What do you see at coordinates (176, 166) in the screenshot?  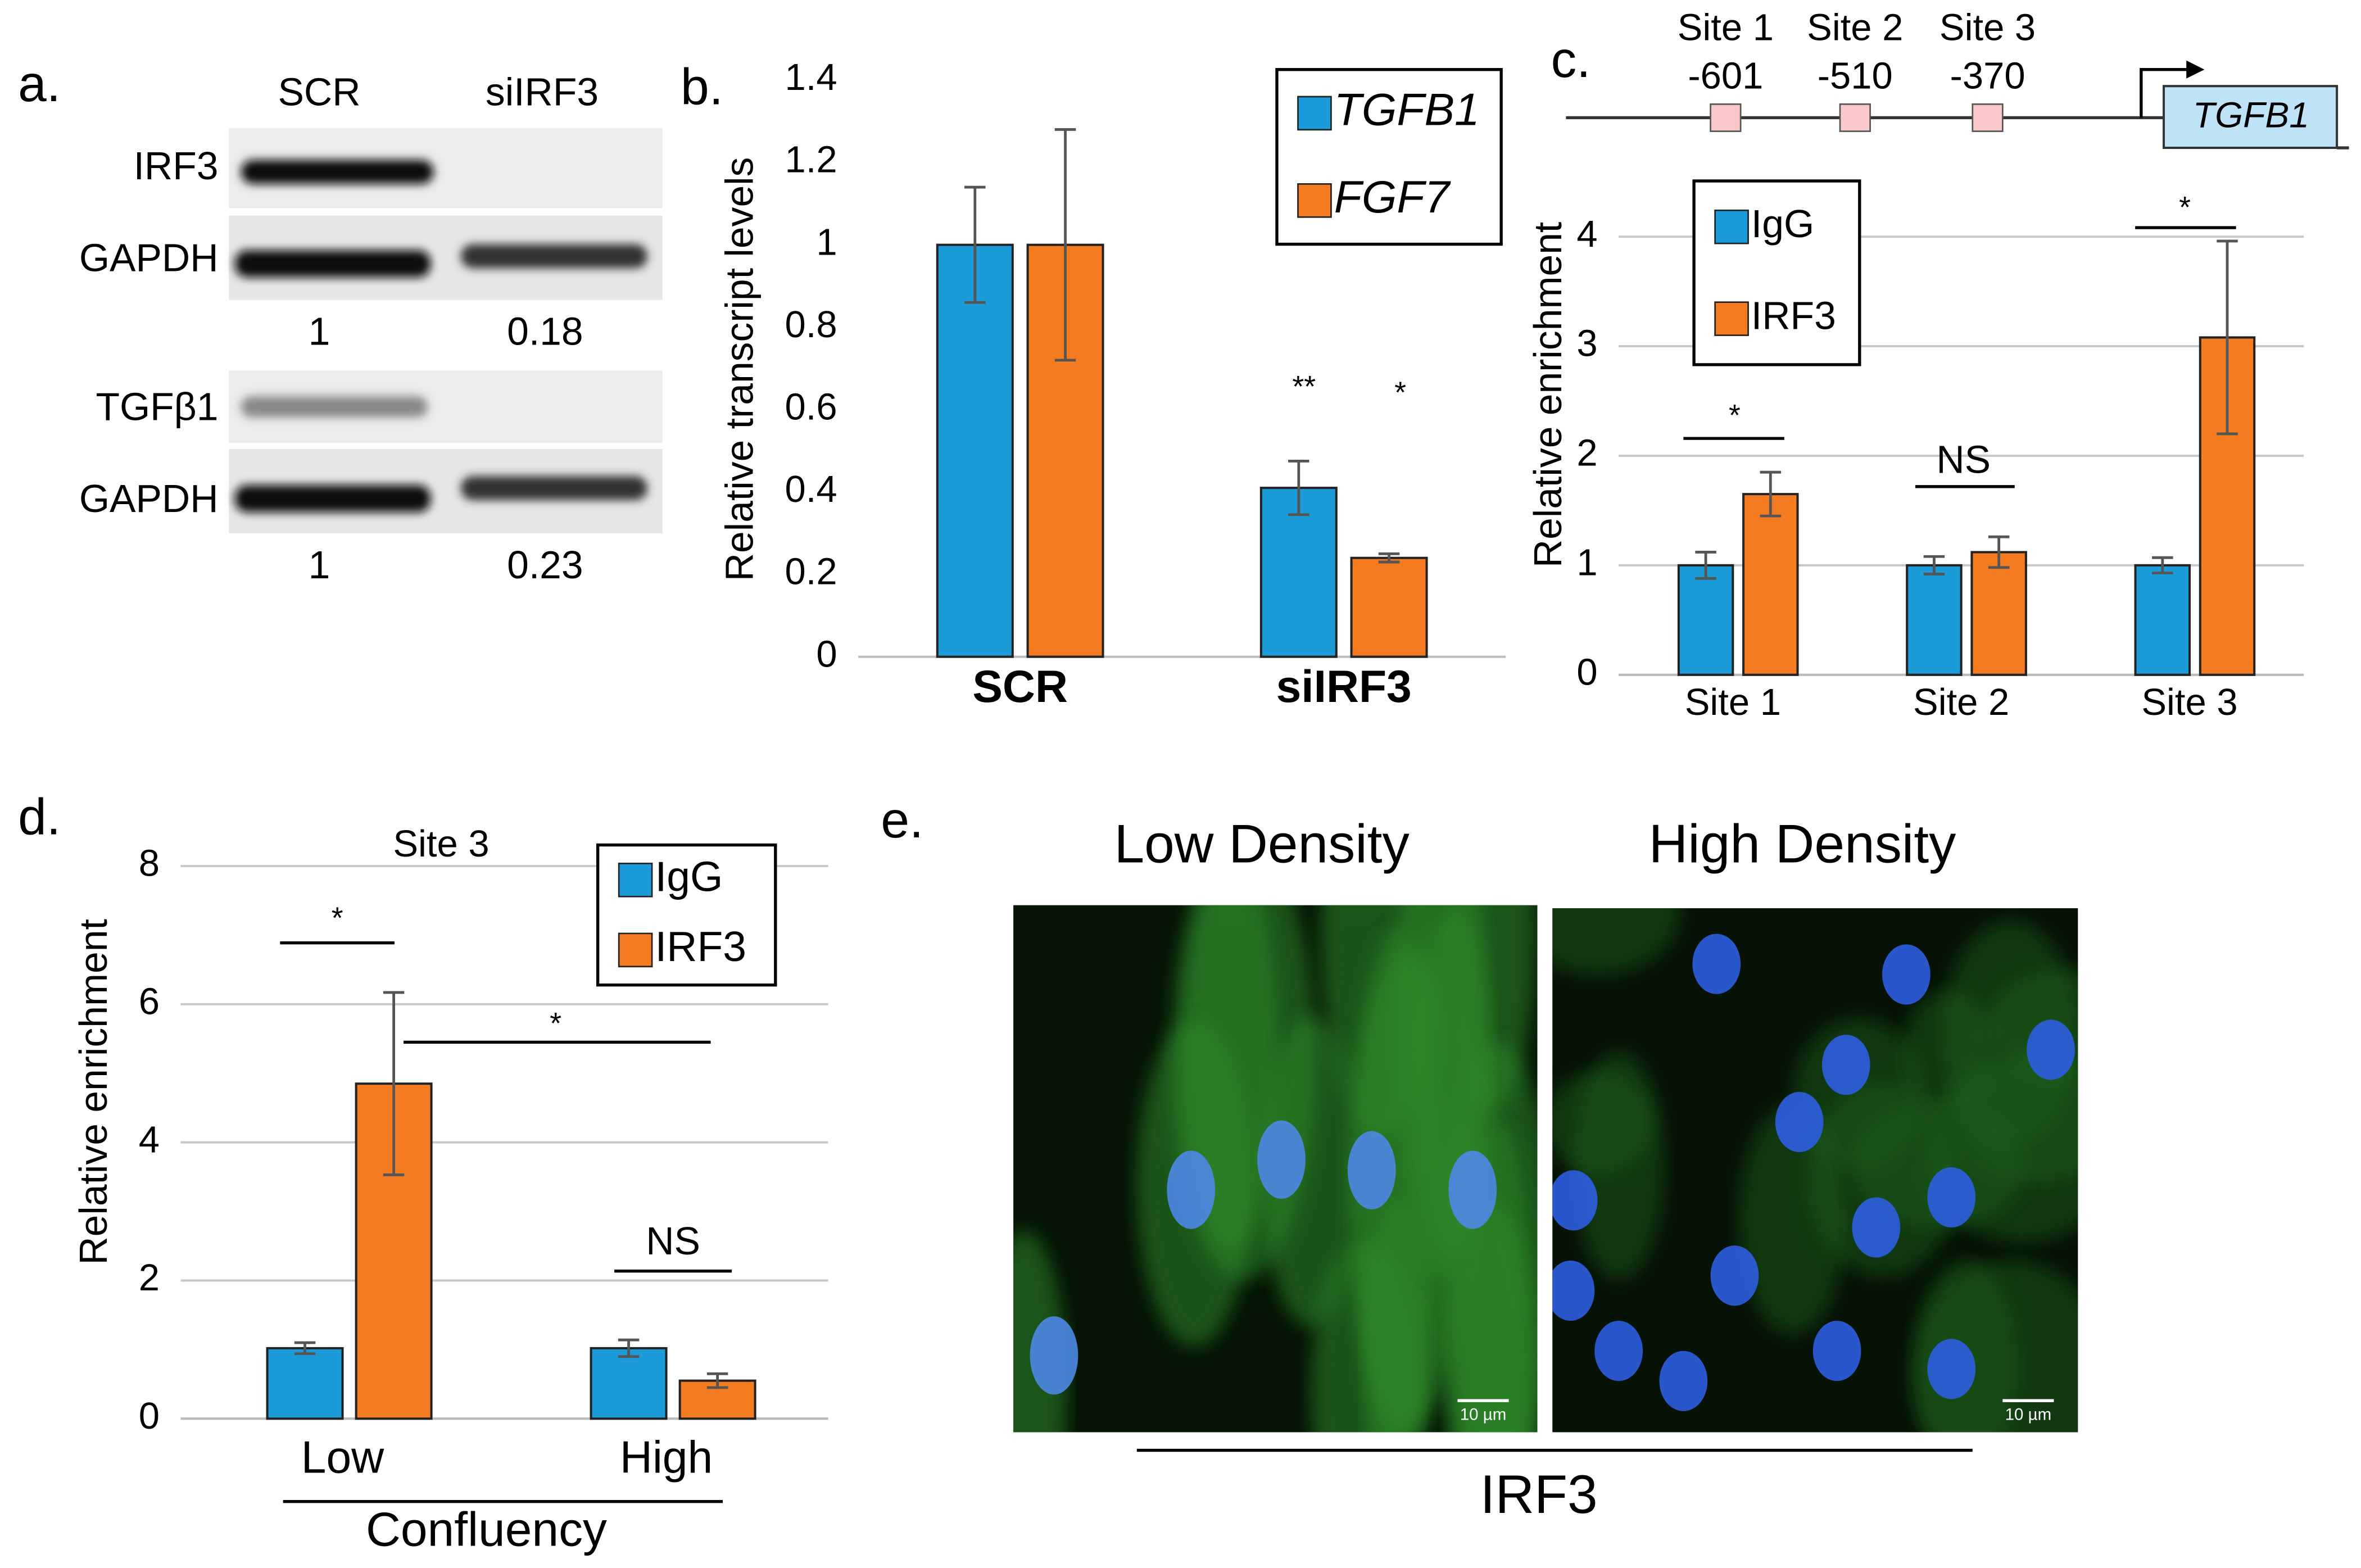 I see `blot-row: IRF3` at bounding box center [176, 166].